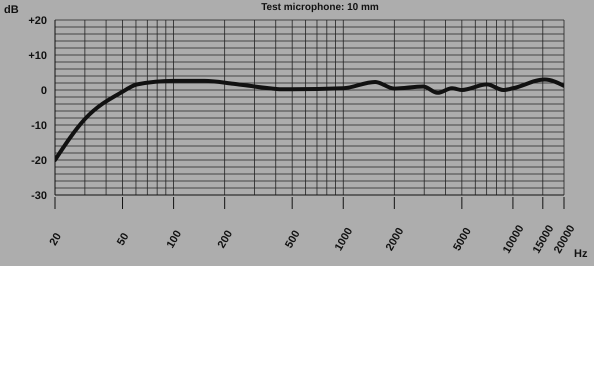 This screenshot has height=384, width=594. What do you see at coordinates (55, 239) in the screenshot?
I see `x-tick-label: 20` at bounding box center [55, 239].